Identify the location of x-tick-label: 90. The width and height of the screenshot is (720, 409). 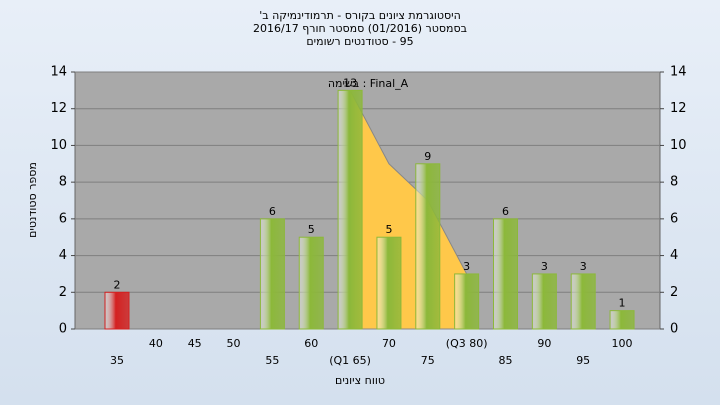
(544, 343).